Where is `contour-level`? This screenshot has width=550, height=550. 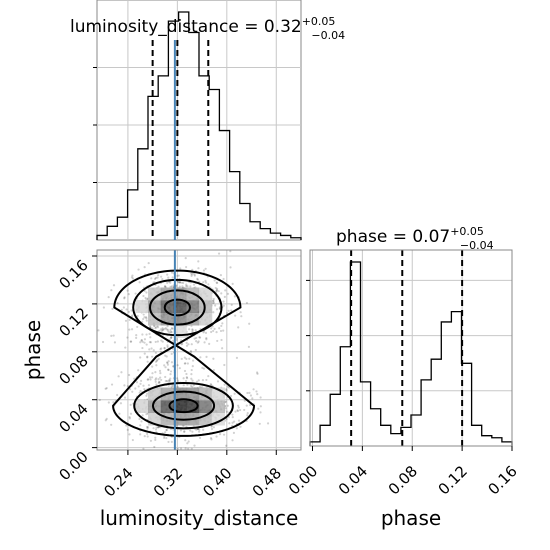
contour-level is located at coordinates (183, 406).